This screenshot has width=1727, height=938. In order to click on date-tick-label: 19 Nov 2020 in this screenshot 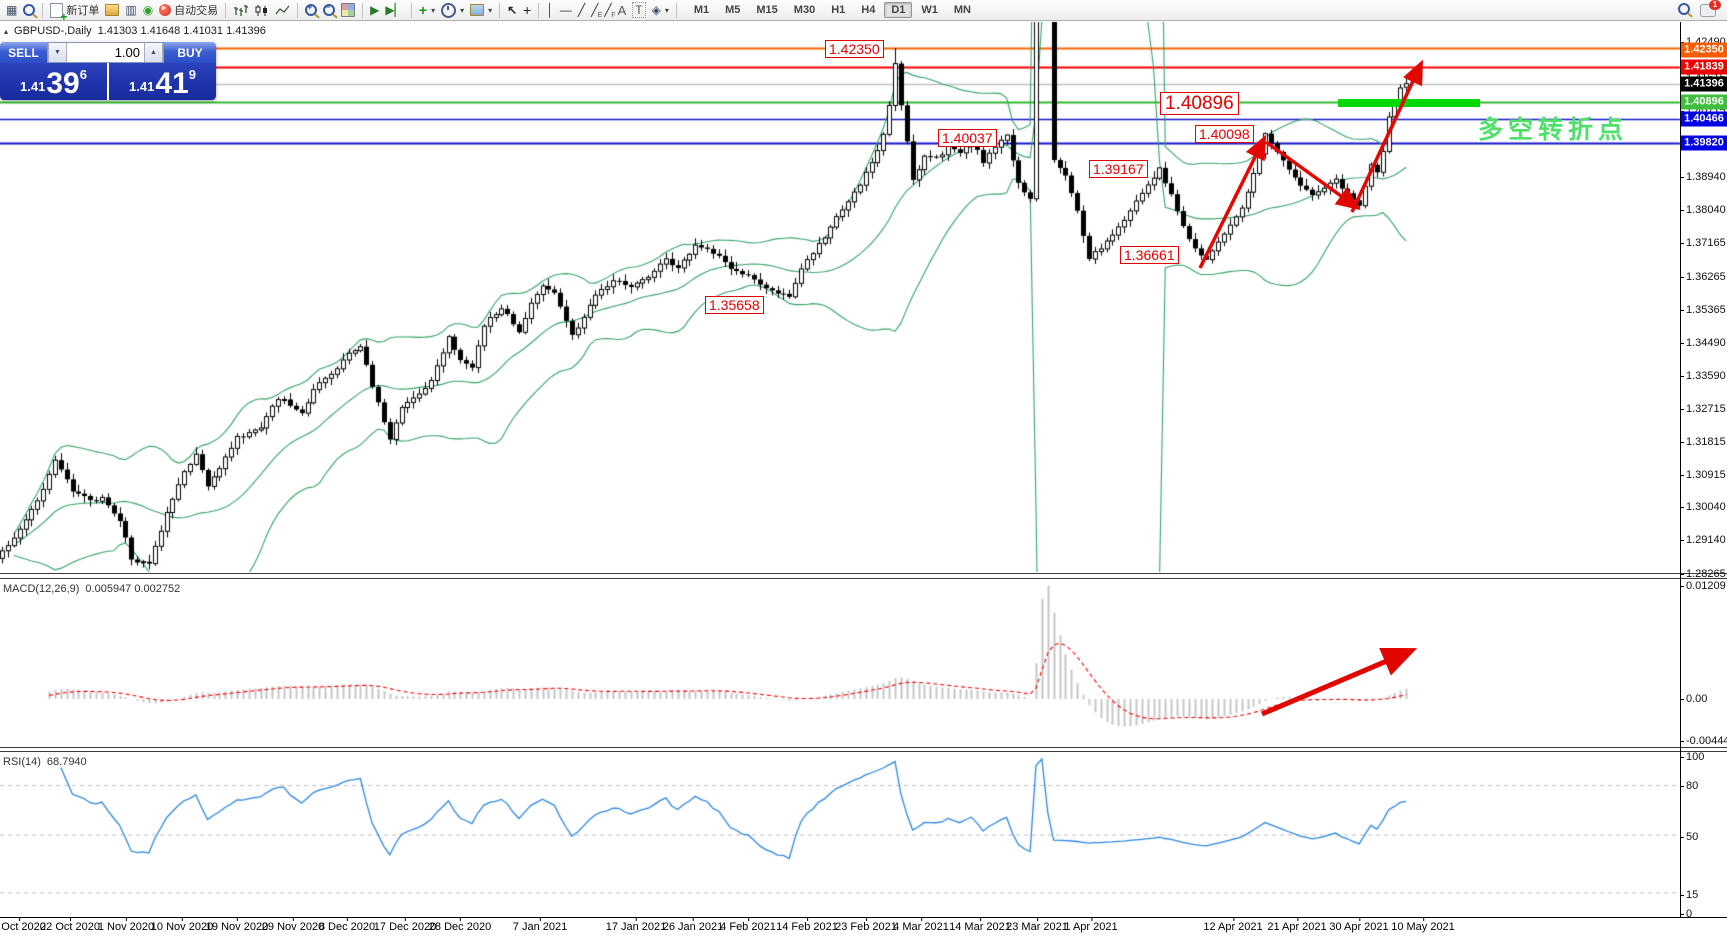, I will do `click(237, 925)`.